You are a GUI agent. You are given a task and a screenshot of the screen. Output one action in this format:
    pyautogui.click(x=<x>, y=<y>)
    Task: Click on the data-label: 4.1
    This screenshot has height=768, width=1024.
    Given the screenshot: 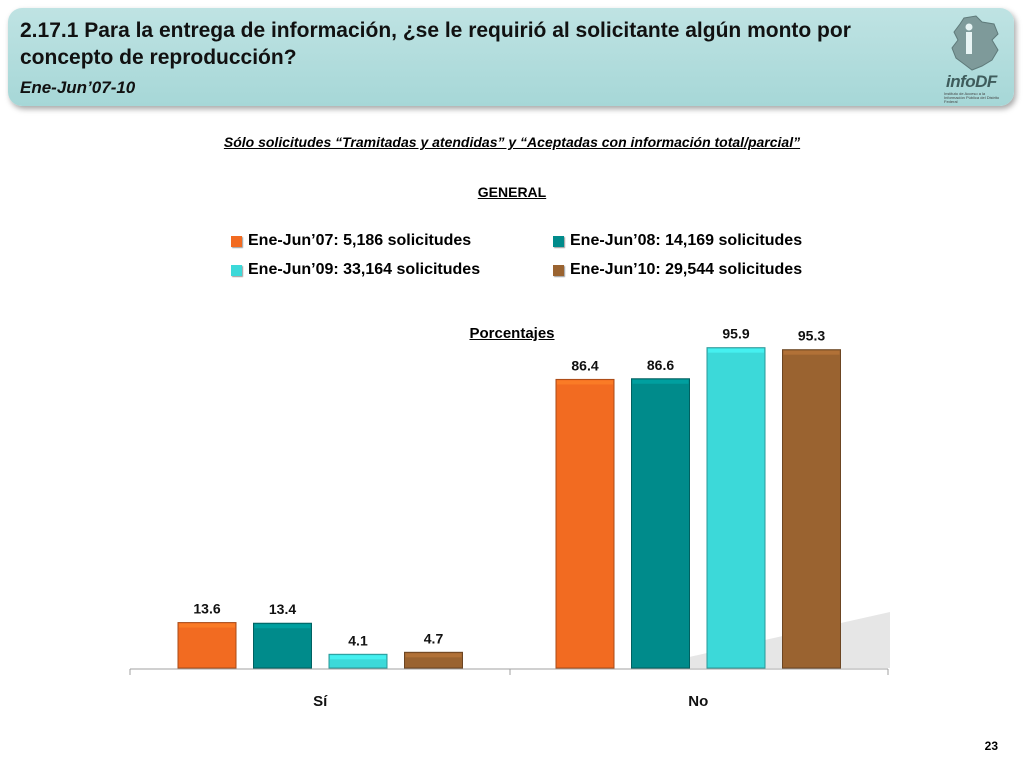 What is the action you would take?
    pyautogui.click(x=358, y=640)
    